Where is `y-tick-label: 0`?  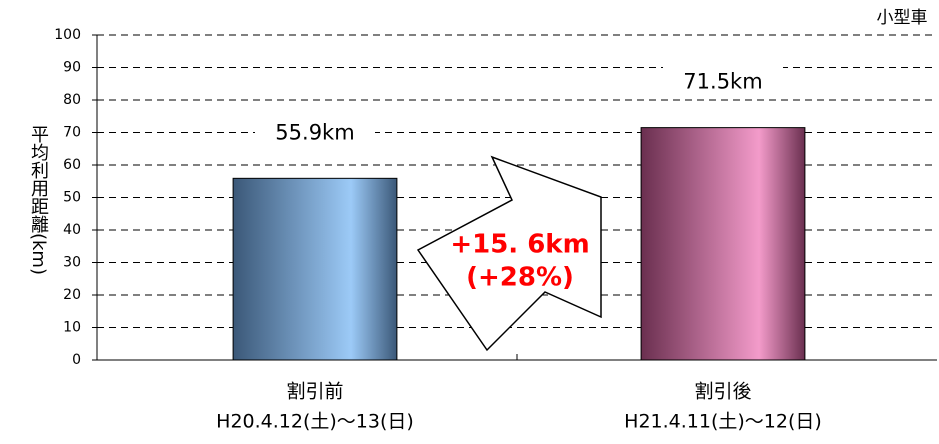
y-tick-label: 0 is located at coordinates (76, 360).